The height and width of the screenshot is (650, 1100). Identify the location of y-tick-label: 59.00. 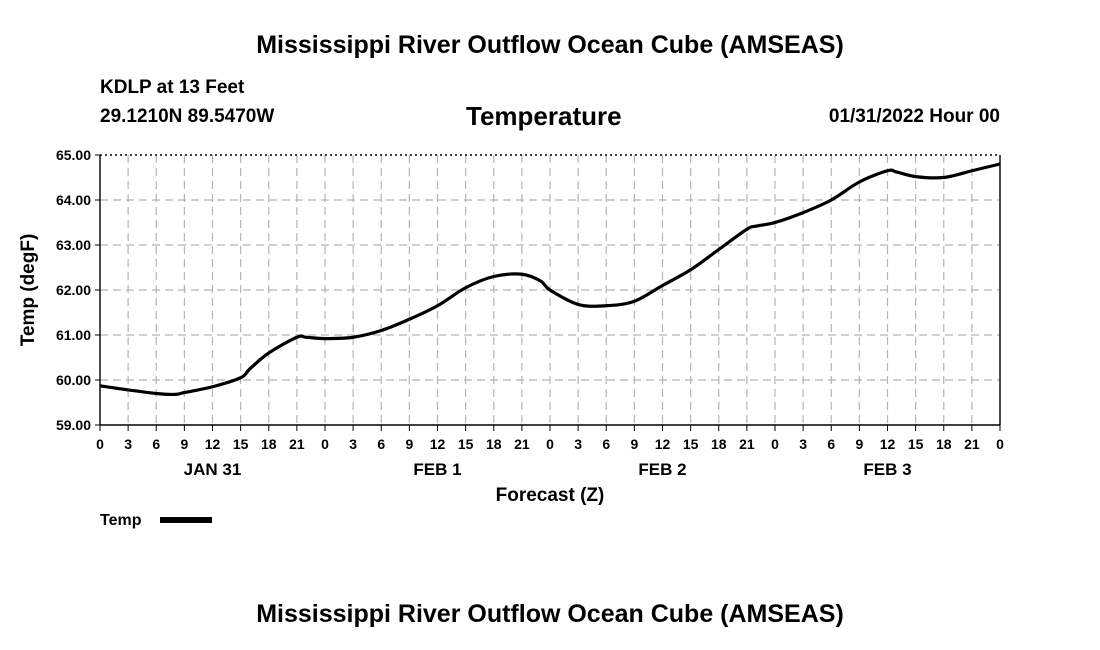
(73, 425).